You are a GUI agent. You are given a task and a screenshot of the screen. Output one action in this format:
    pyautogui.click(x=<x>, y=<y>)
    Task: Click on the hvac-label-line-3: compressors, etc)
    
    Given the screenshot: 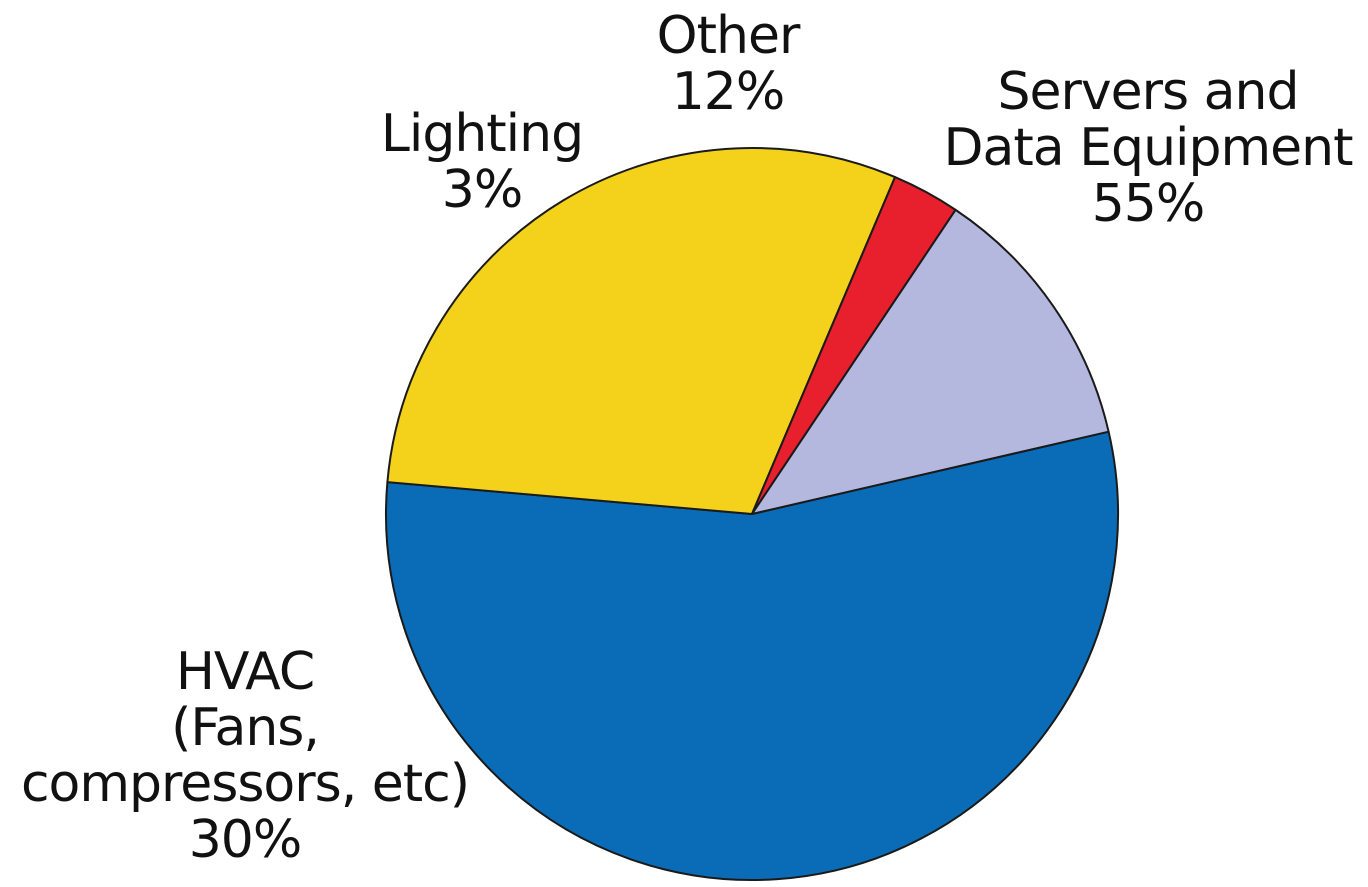 What is the action you would take?
    pyautogui.click(x=245, y=784)
    